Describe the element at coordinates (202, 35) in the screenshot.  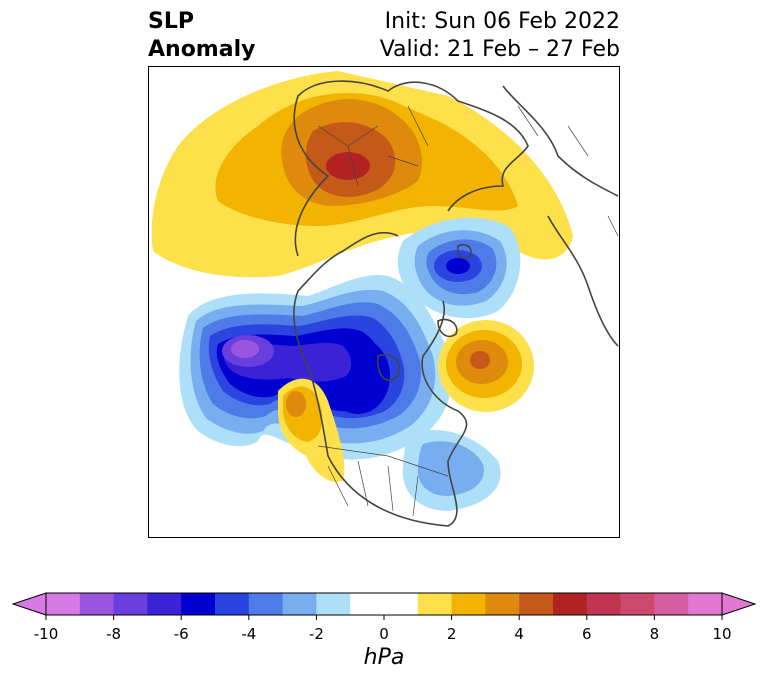
I see `variable-title: SLP Anomaly` at that location.